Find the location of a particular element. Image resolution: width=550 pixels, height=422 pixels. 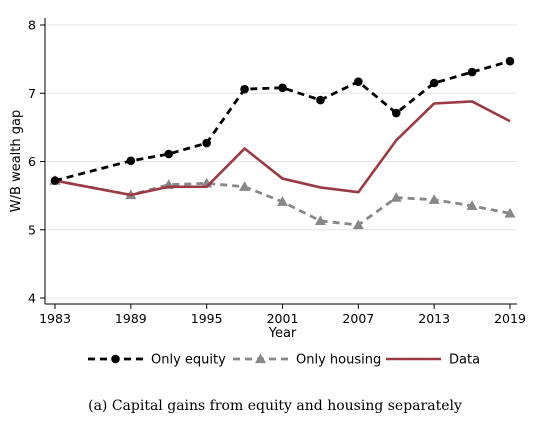

x-tick-label: 2007 is located at coordinates (358, 318).